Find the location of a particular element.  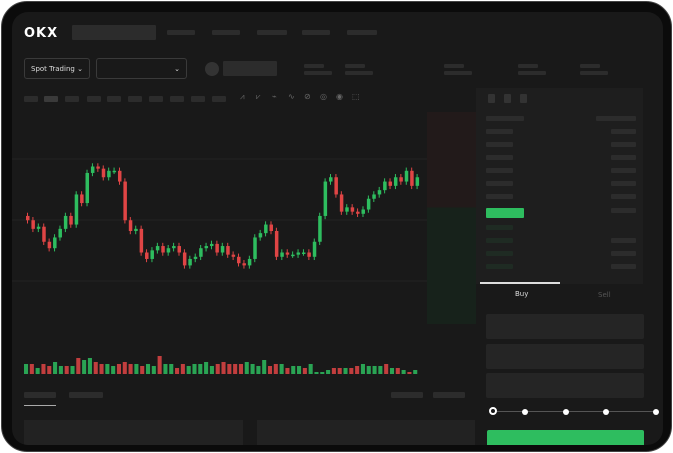

drawing-tool-icon: ⌁ is located at coordinates (274, 96).